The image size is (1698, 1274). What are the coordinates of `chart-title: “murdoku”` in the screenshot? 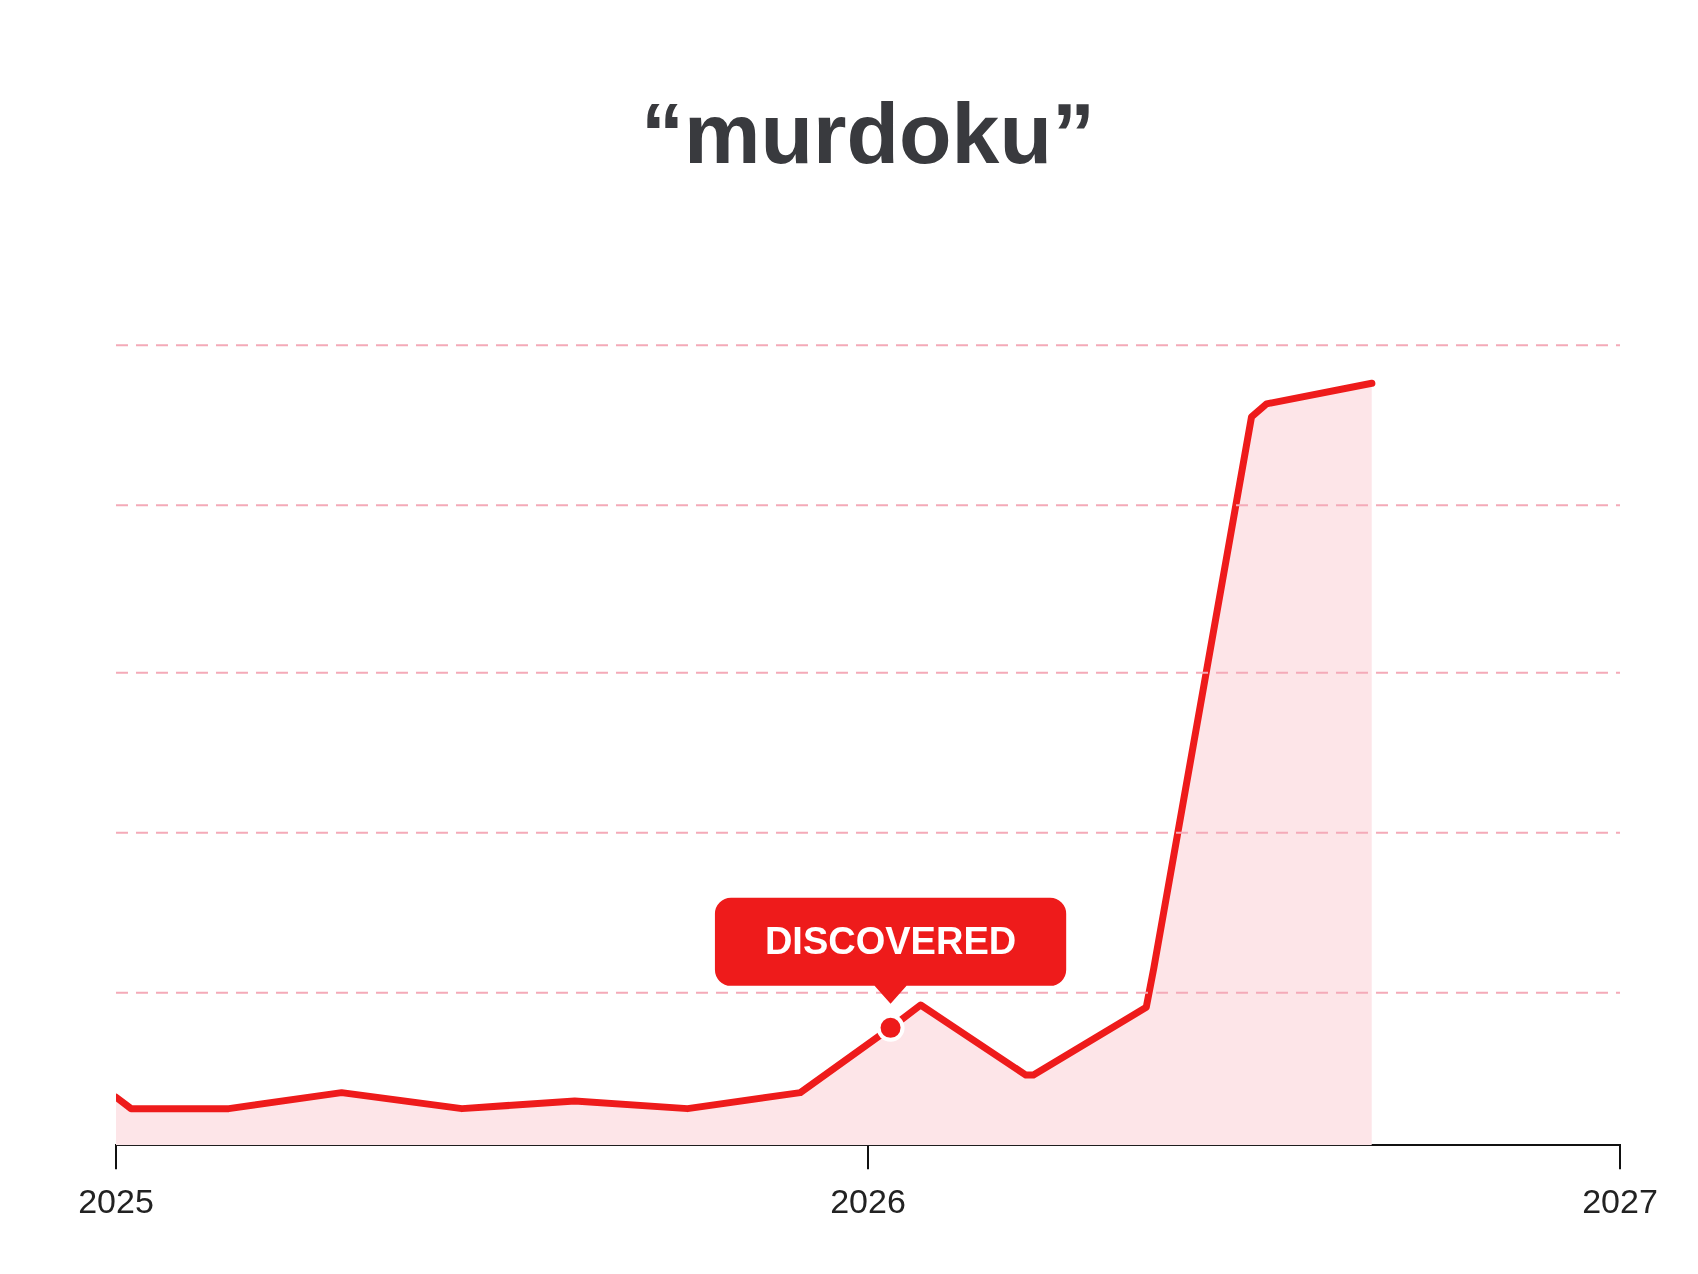 It's located at (868, 133).